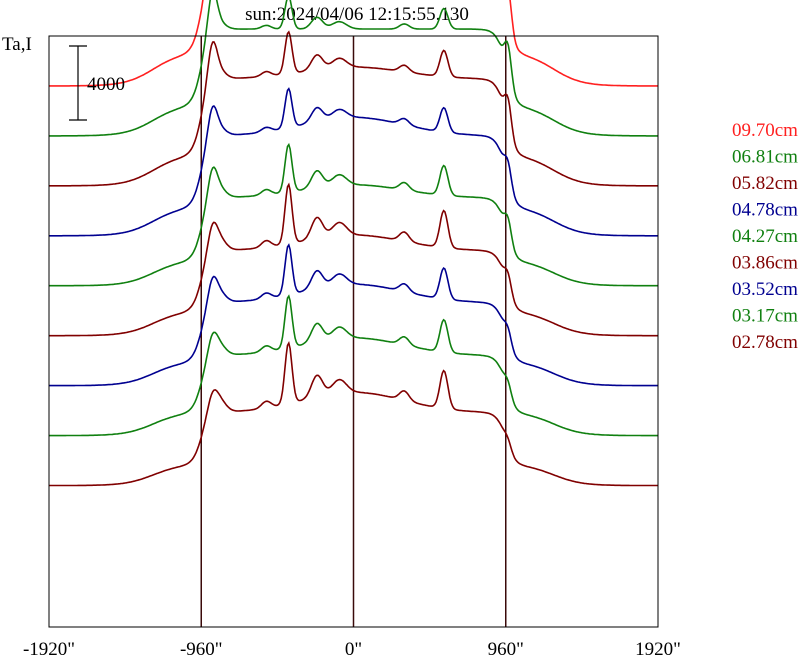 This screenshot has height=662, width=807. I want to click on legend-entry: 04.78cm, so click(765, 210).